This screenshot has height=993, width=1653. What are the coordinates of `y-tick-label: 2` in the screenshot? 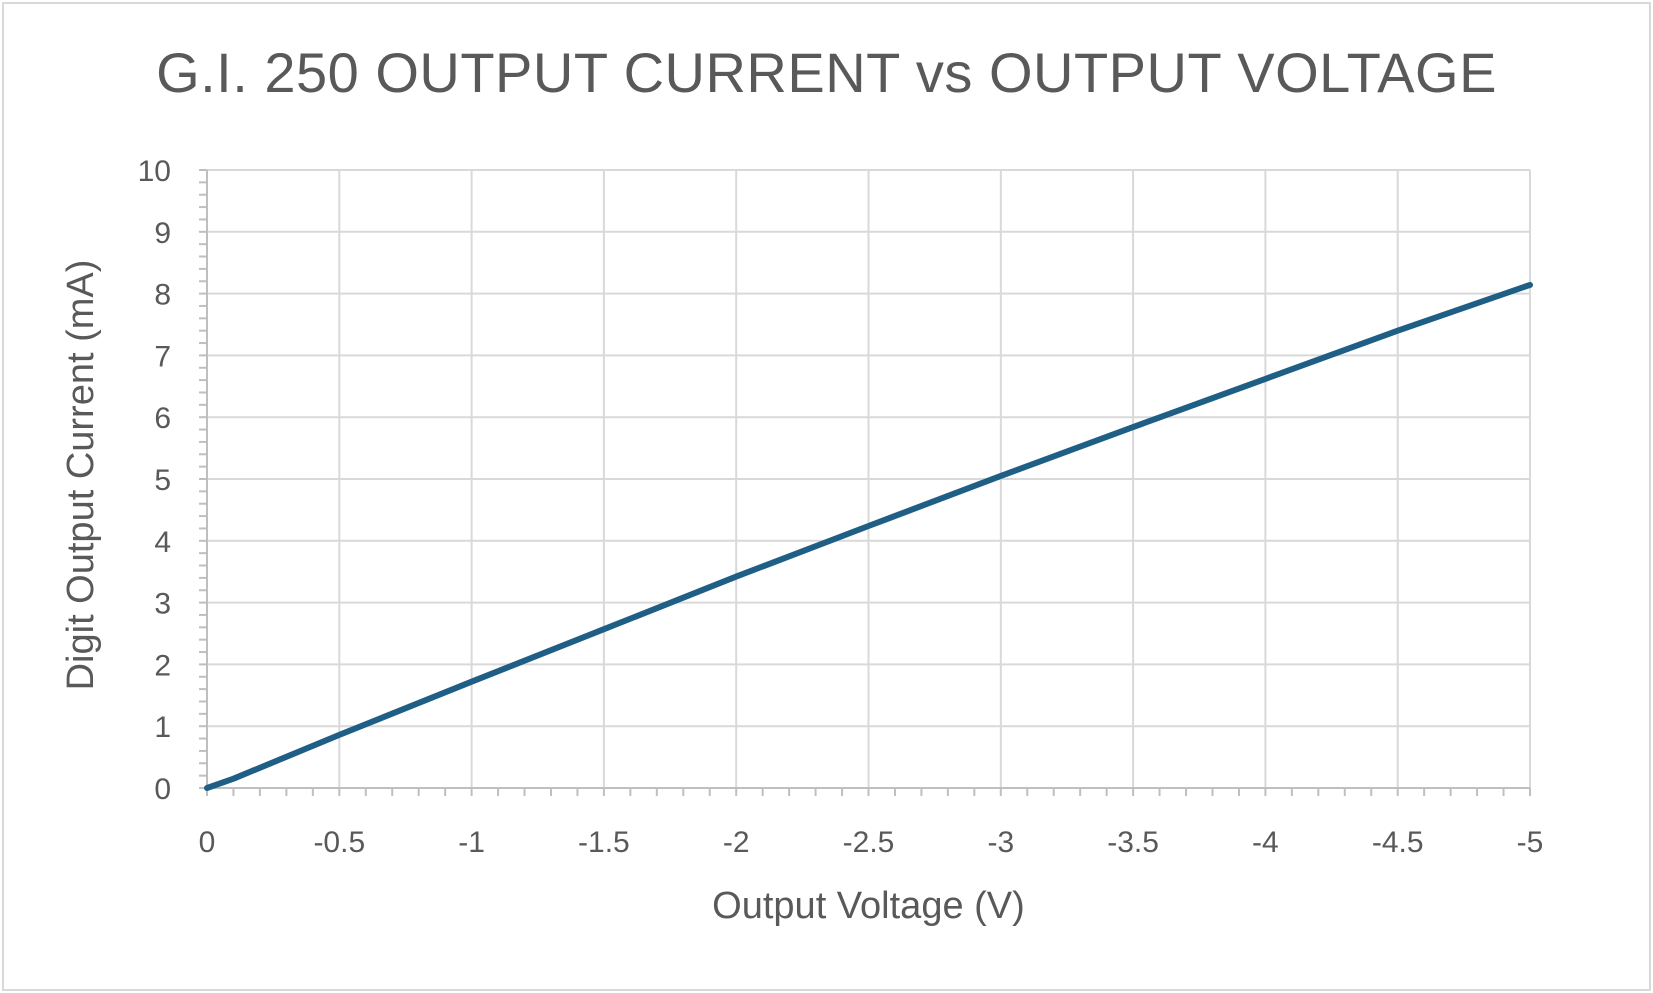 It's located at (162, 665).